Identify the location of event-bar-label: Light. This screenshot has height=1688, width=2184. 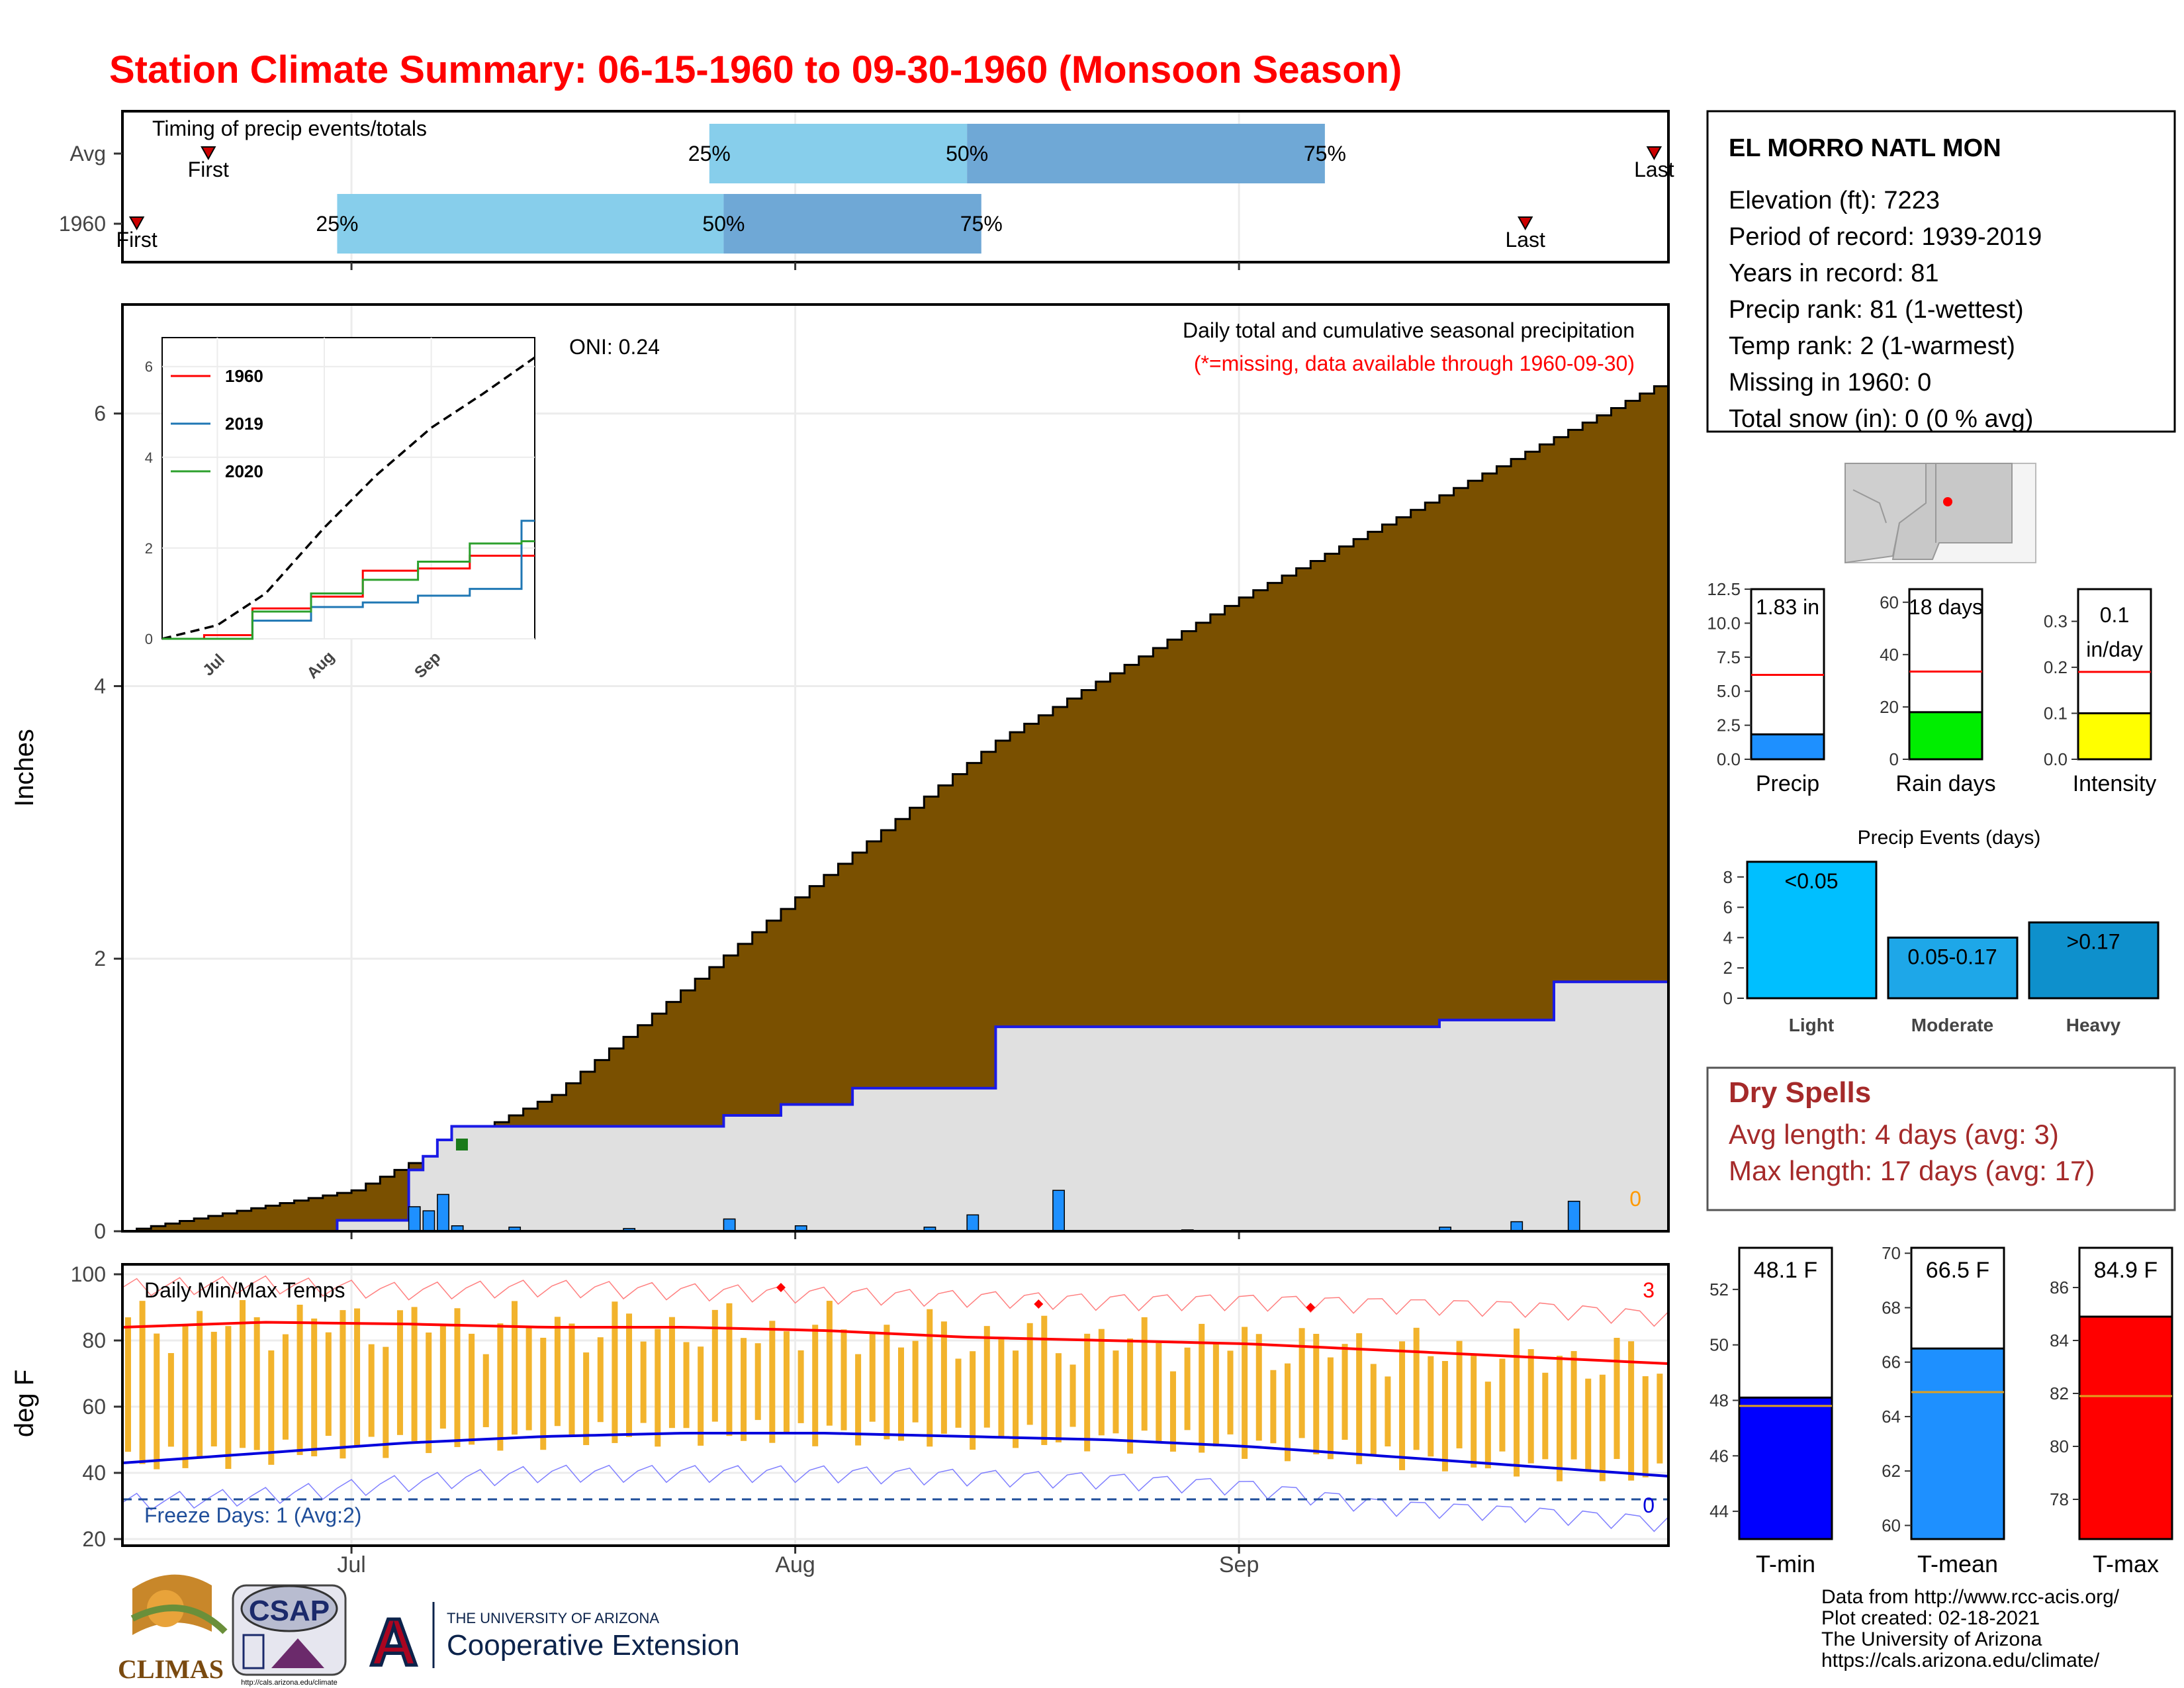
(1812, 1025).